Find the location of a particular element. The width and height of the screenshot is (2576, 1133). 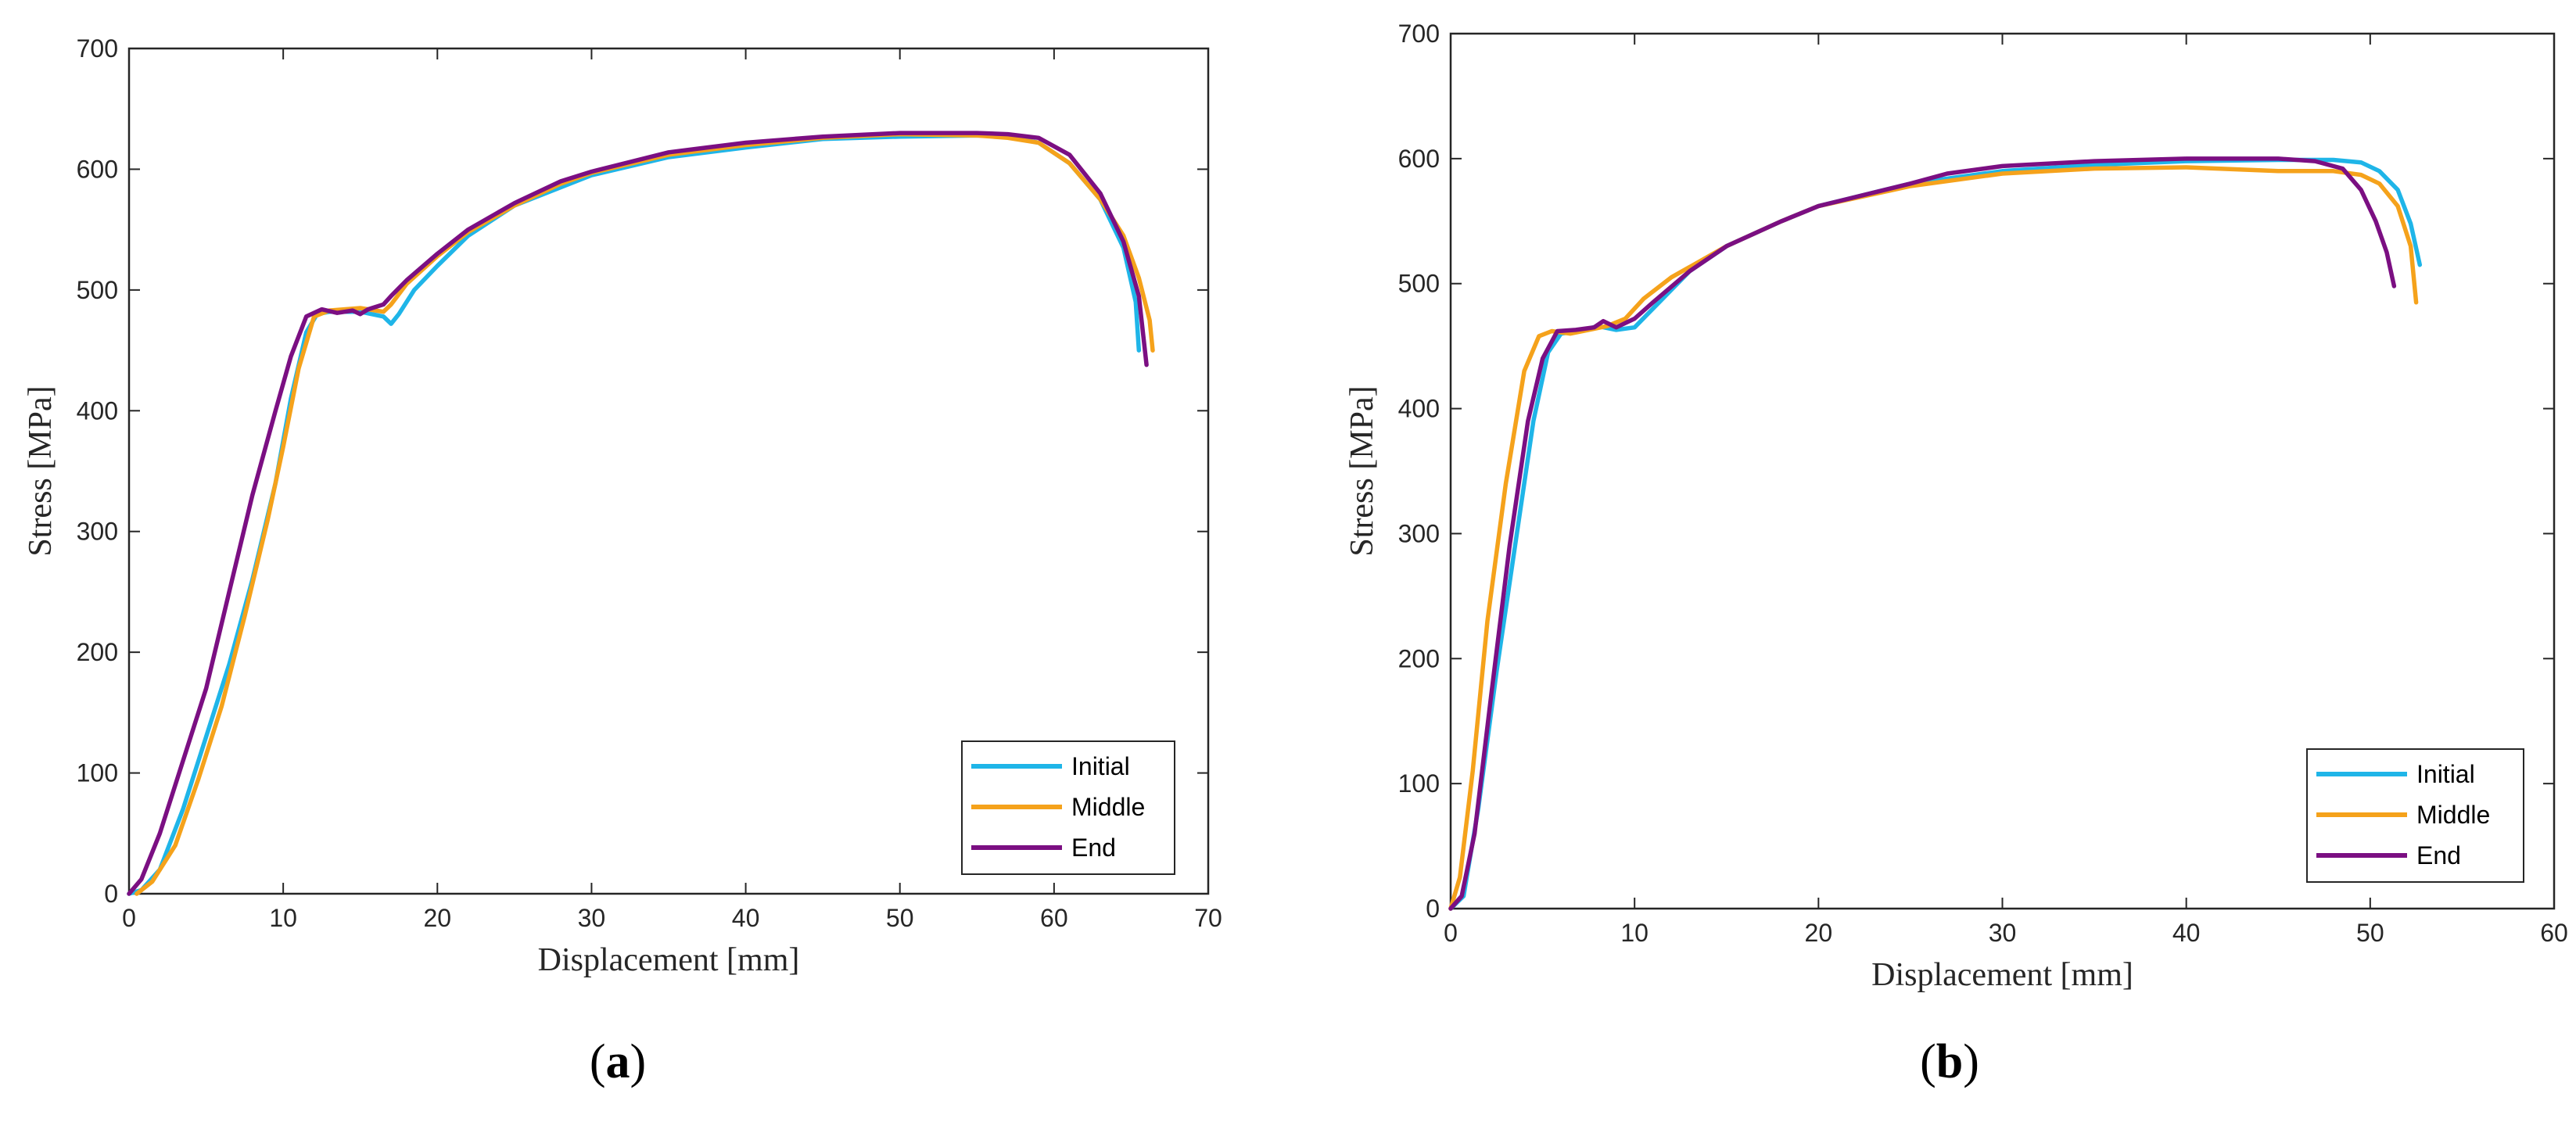

caption-letter: a is located at coordinates (618, 1061).